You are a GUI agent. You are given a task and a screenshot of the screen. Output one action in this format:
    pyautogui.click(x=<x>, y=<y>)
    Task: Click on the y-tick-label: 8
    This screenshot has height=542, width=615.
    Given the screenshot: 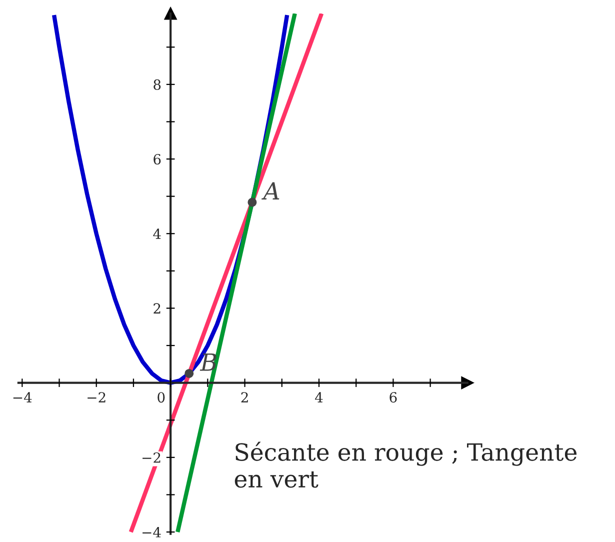 What is the action you would take?
    pyautogui.click(x=157, y=84)
    